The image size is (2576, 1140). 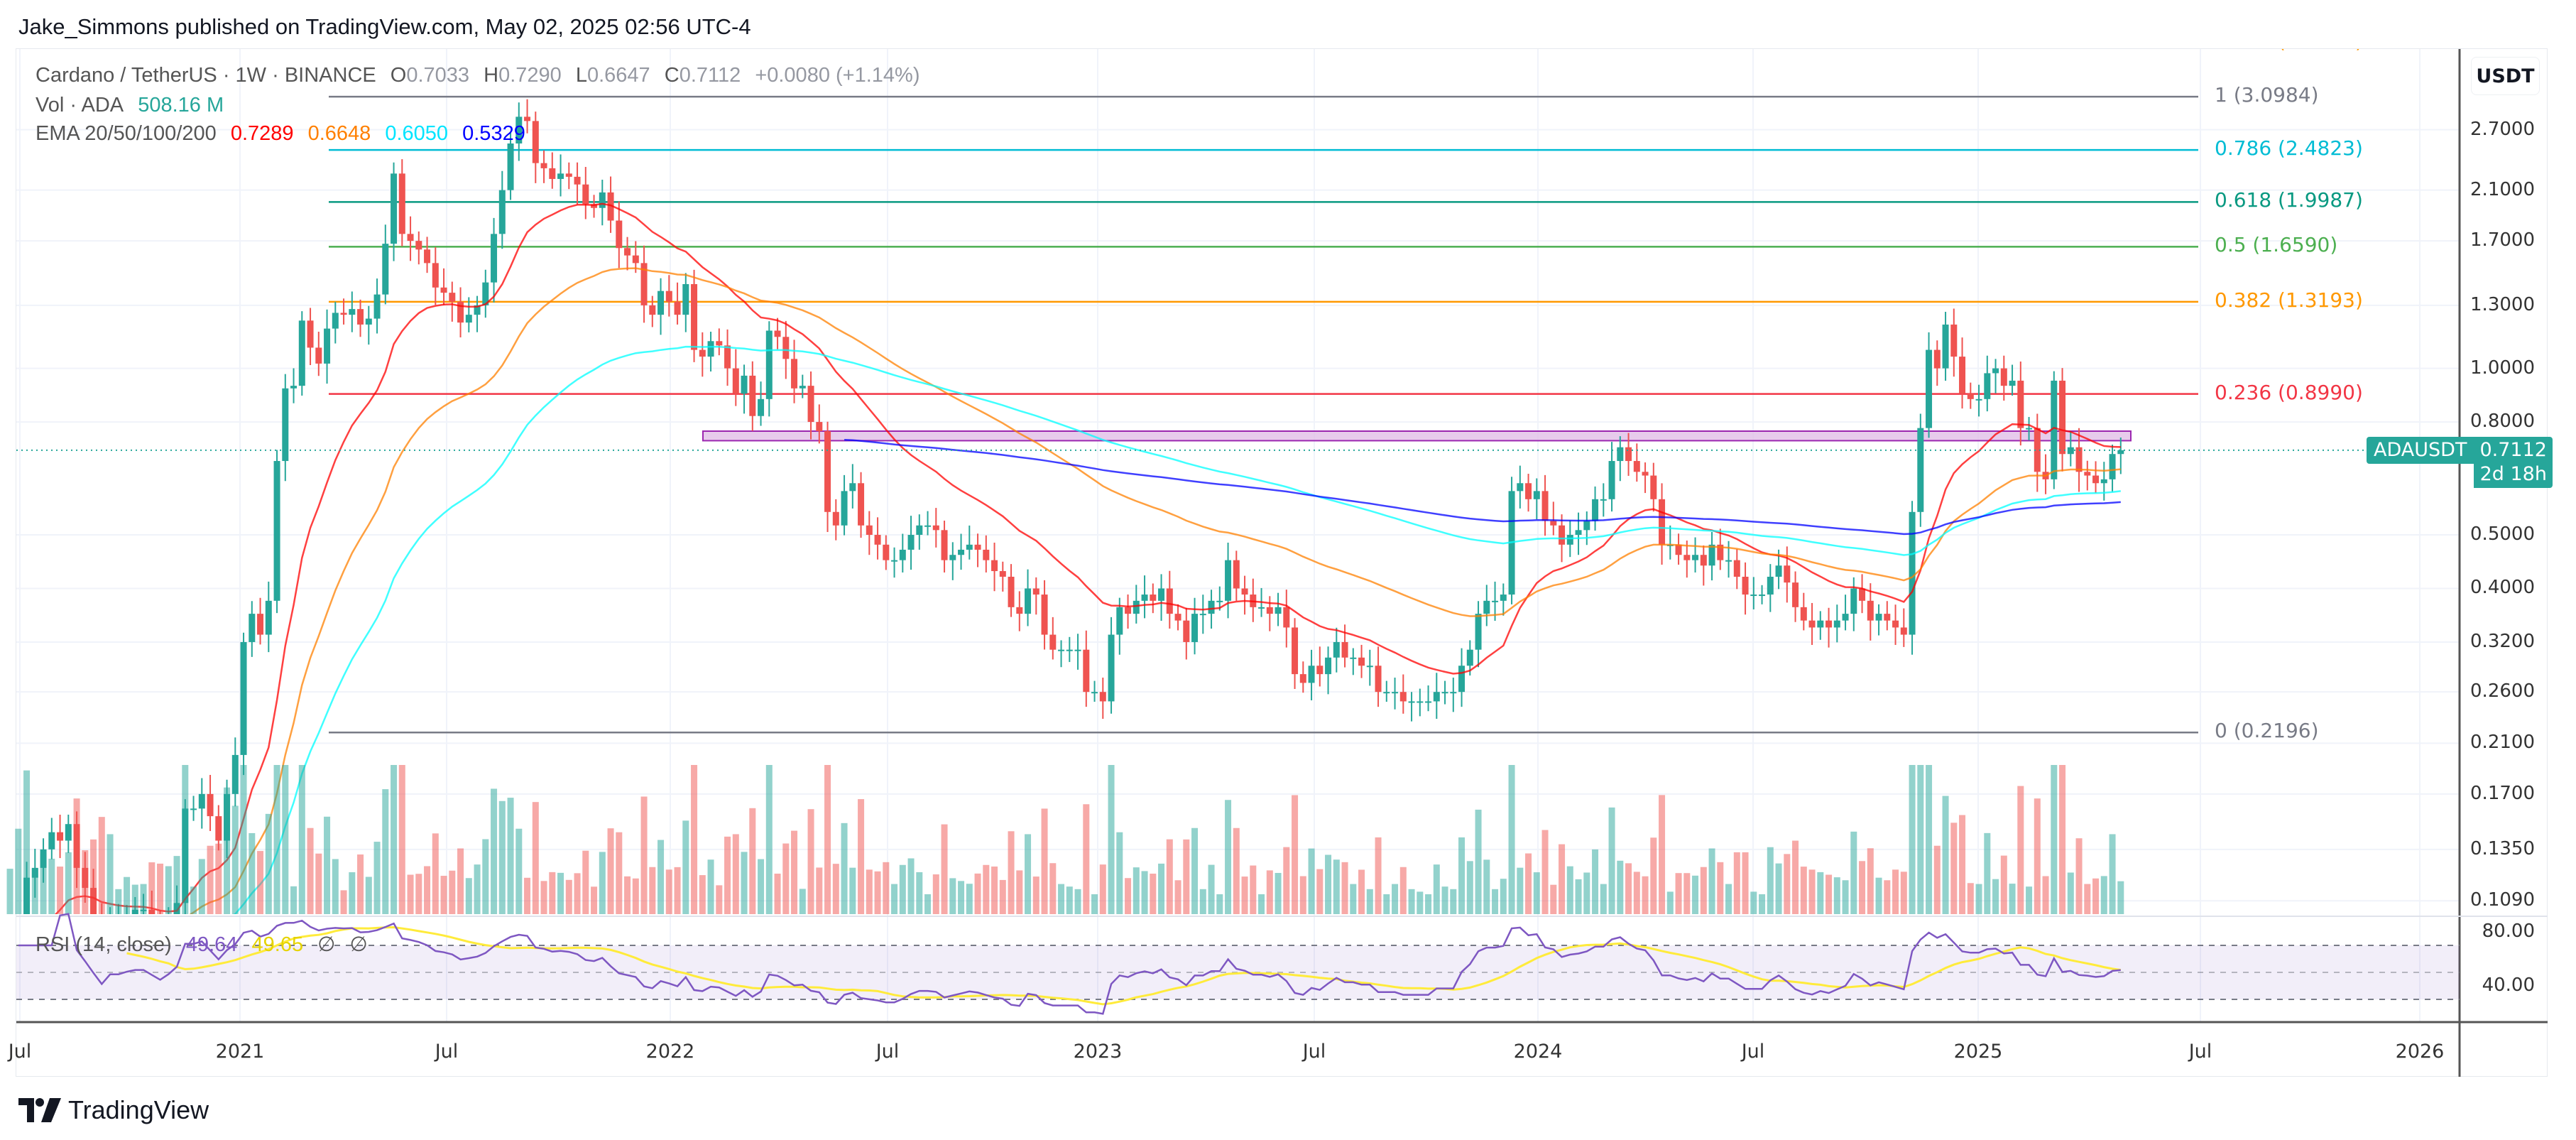 What do you see at coordinates (2502, 793) in the screenshot?
I see `price-axis-label: 0.1700` at bounding box center [2502, 793].